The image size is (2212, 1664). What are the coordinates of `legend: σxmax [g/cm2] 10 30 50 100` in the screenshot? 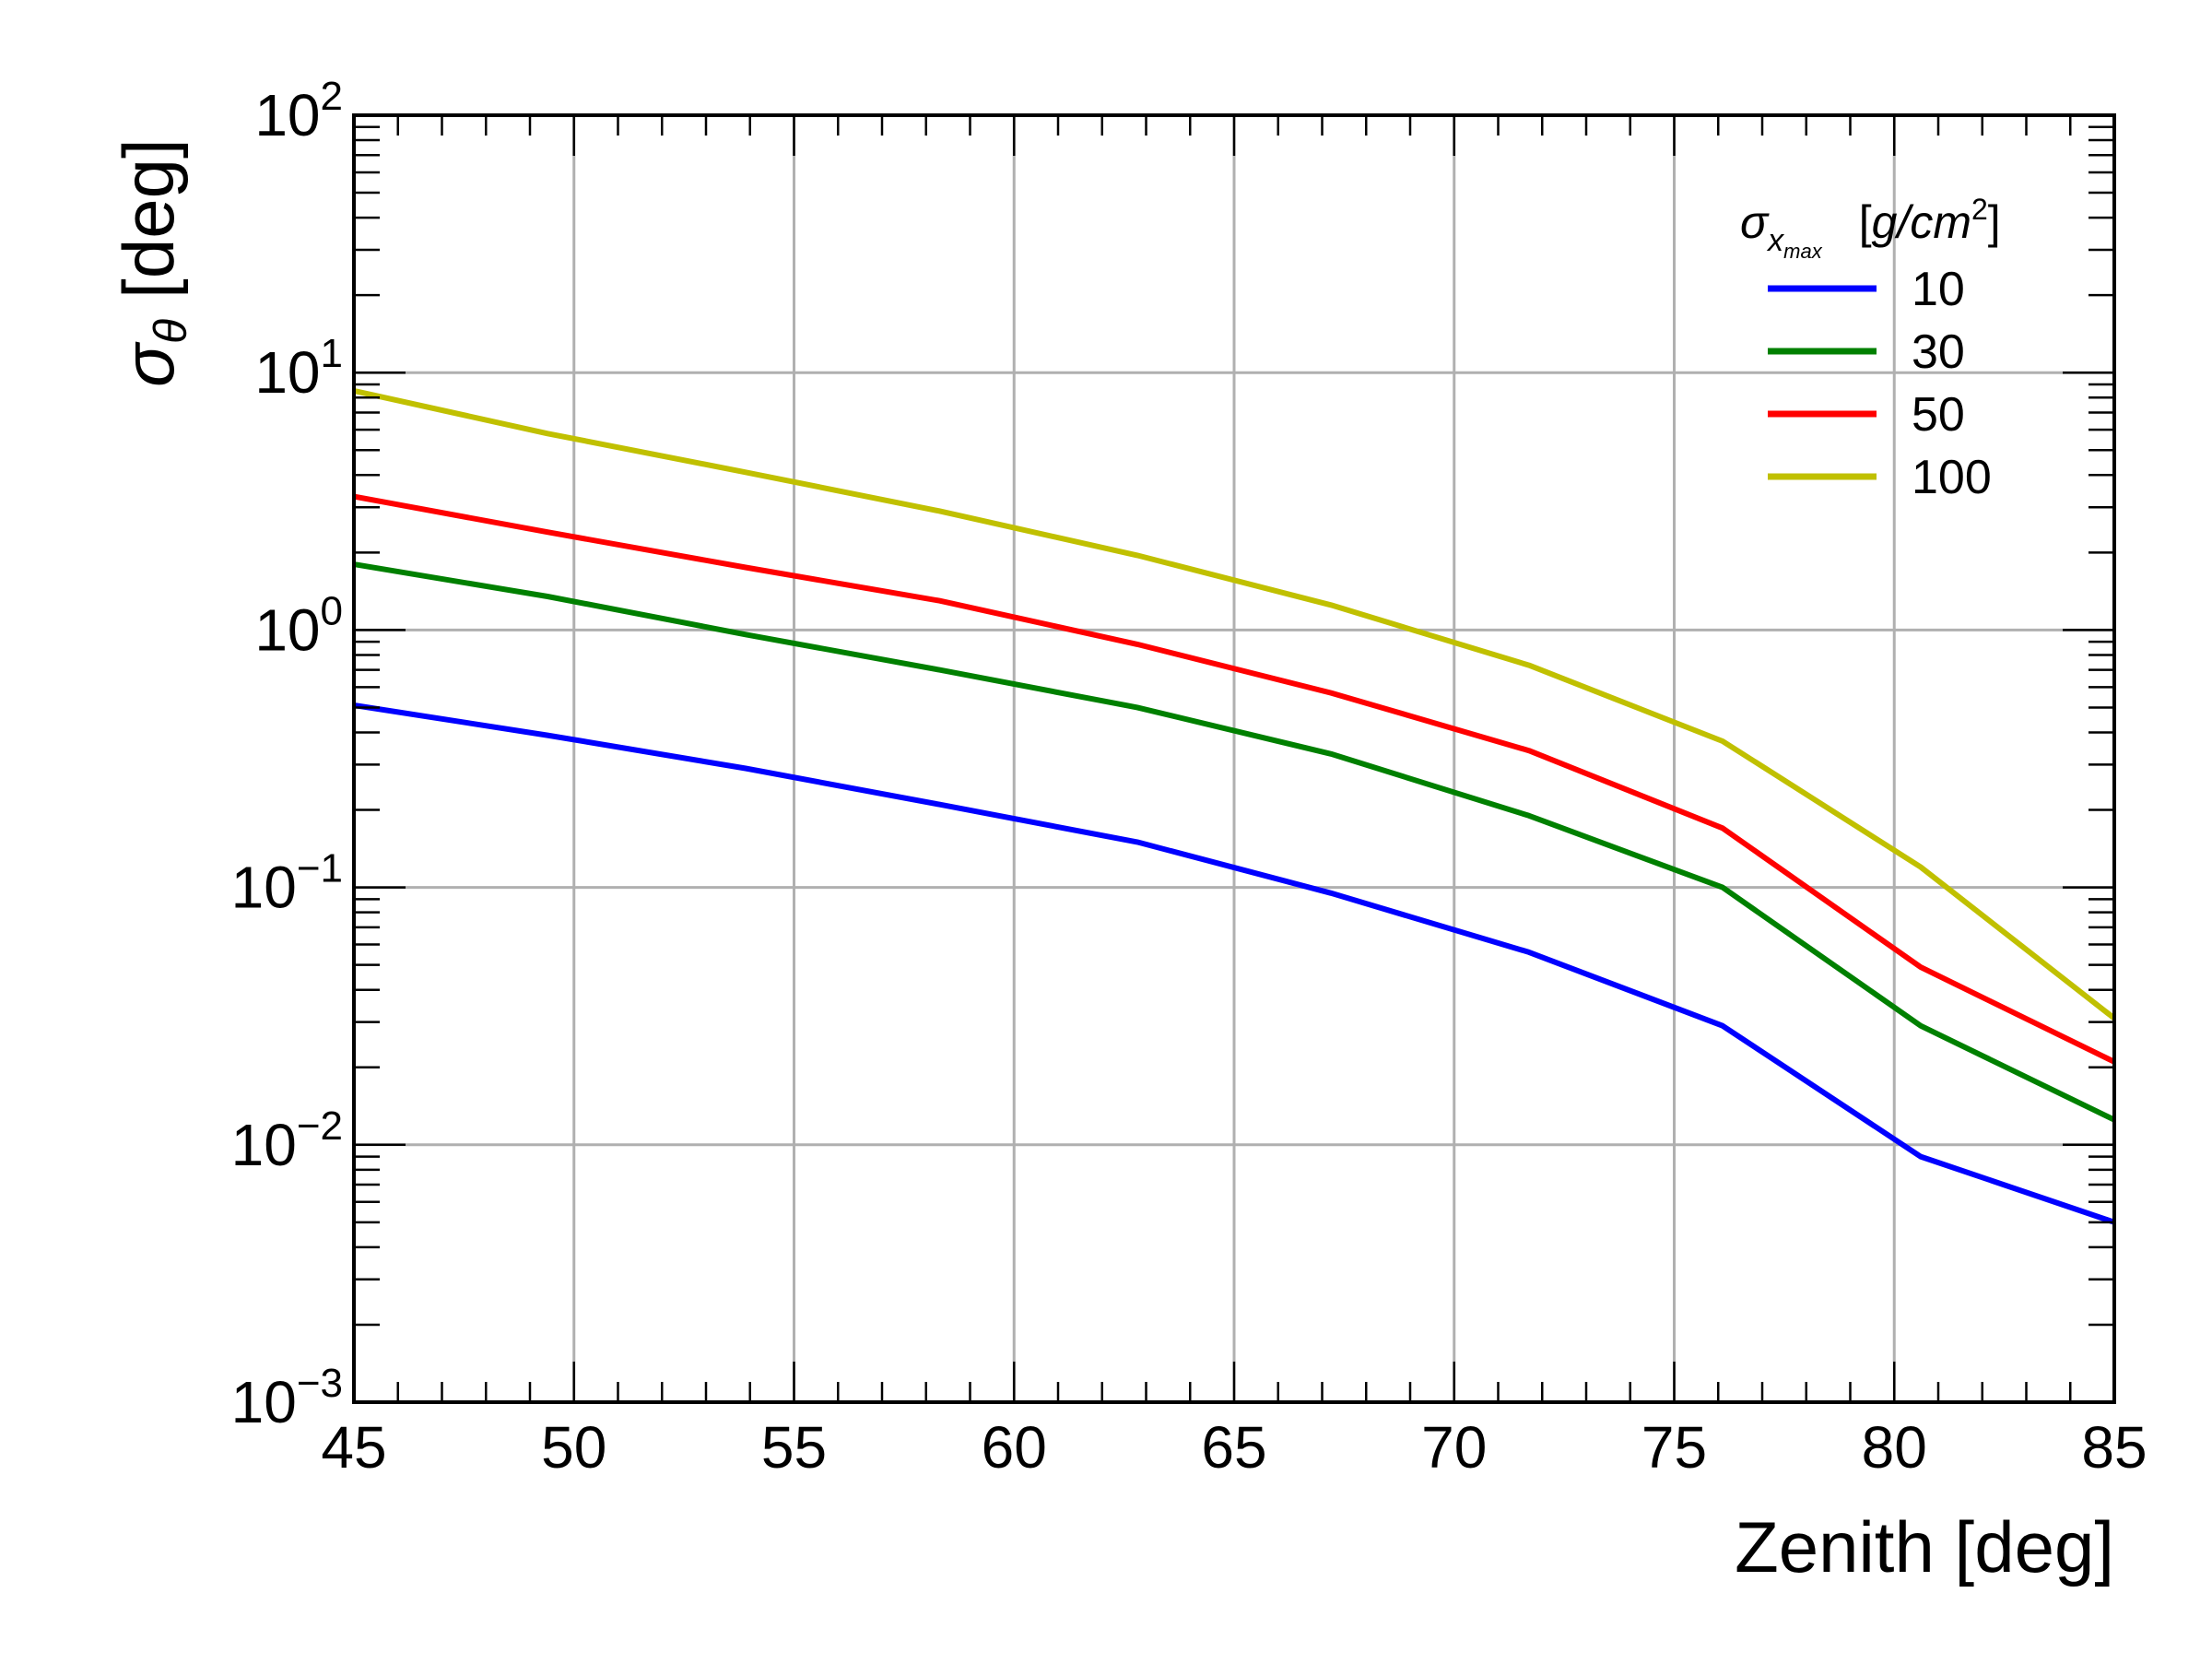 It's located at (1870, 348).